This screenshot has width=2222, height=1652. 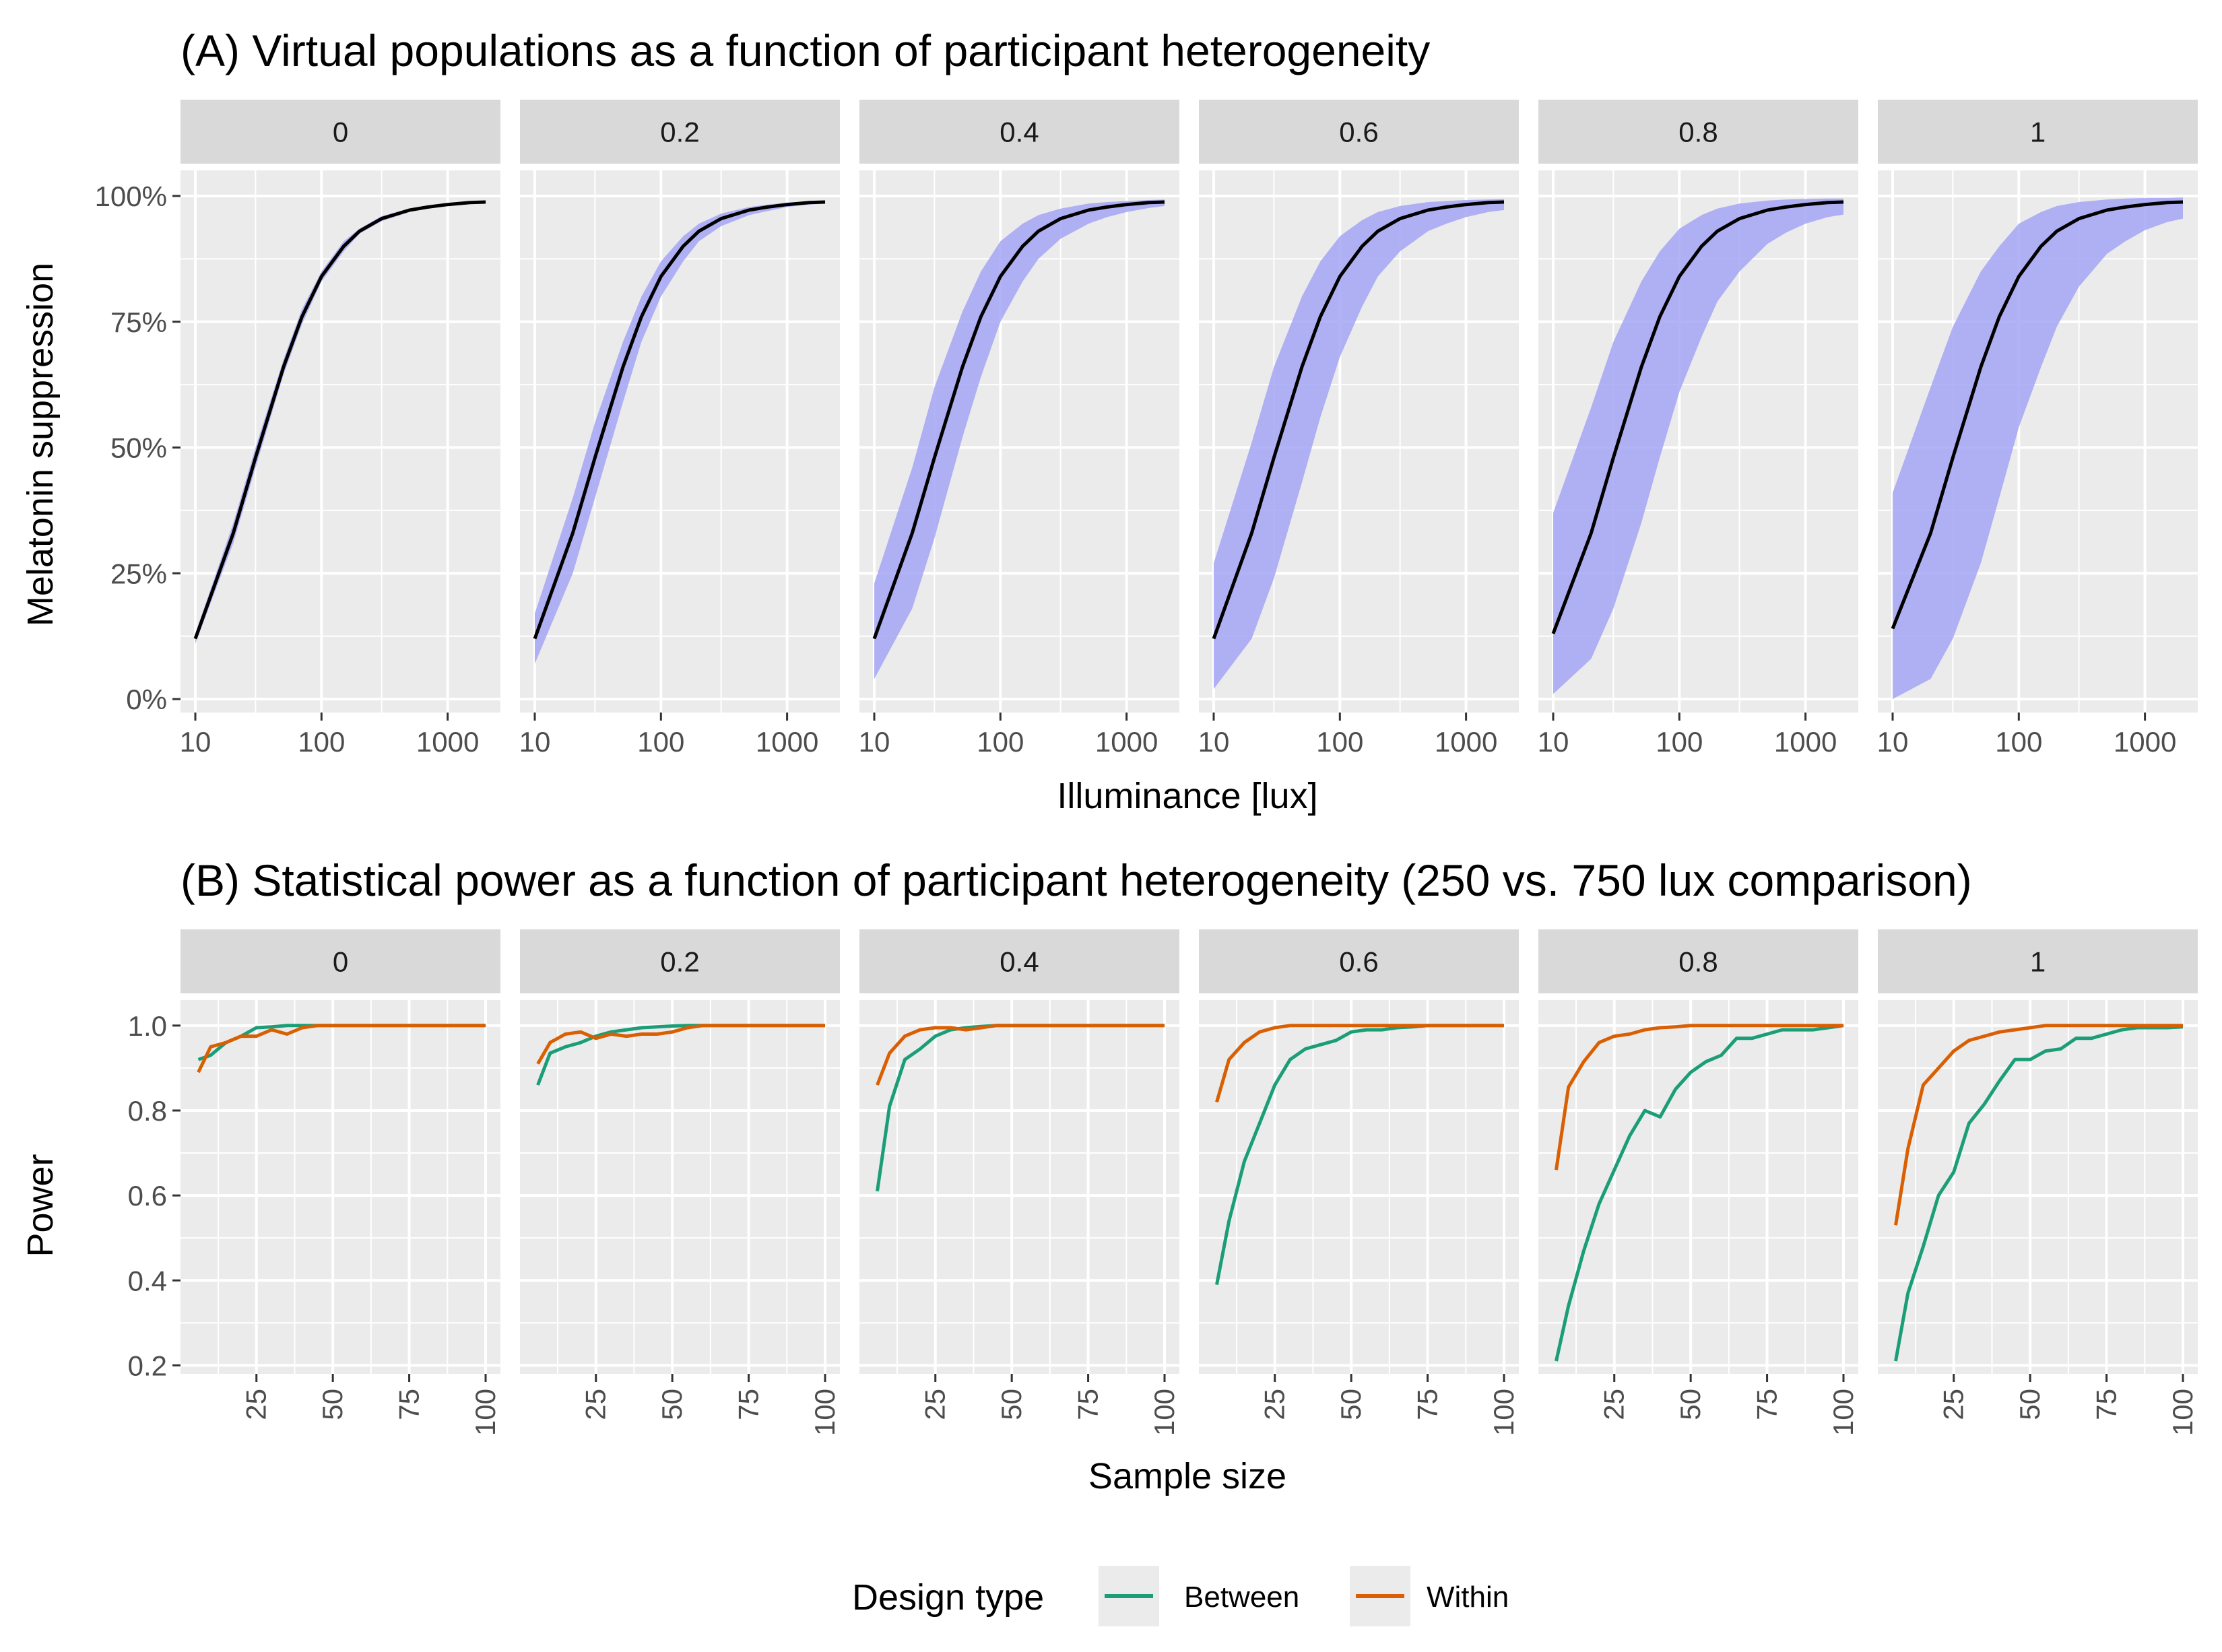 I want to click on legend-title: Design type, so click(x=948, y=1597).